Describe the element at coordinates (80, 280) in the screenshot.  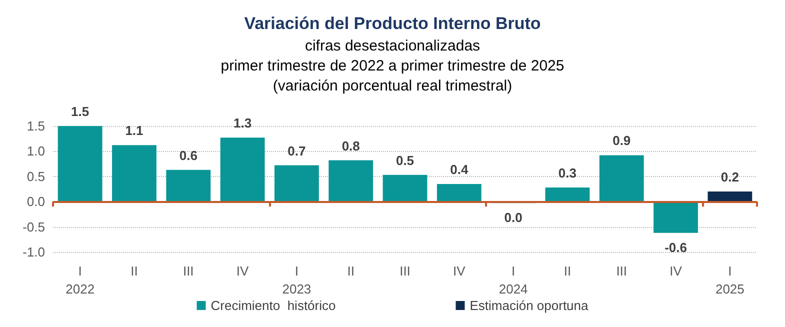
I see `x-tick-label: I 2022` at that location.